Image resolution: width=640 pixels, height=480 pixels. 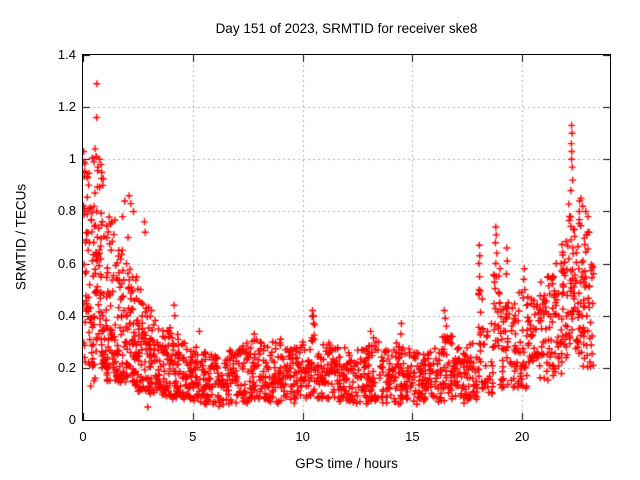 I want to click on y-tick-label: 1.2, so click(x=66, y=107).